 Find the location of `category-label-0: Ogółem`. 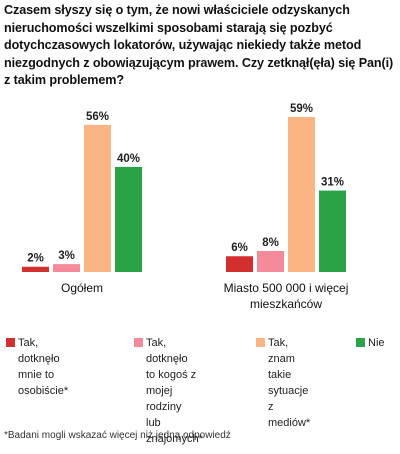

category-label-0: Ogółem is located at coordinates (82, 288).